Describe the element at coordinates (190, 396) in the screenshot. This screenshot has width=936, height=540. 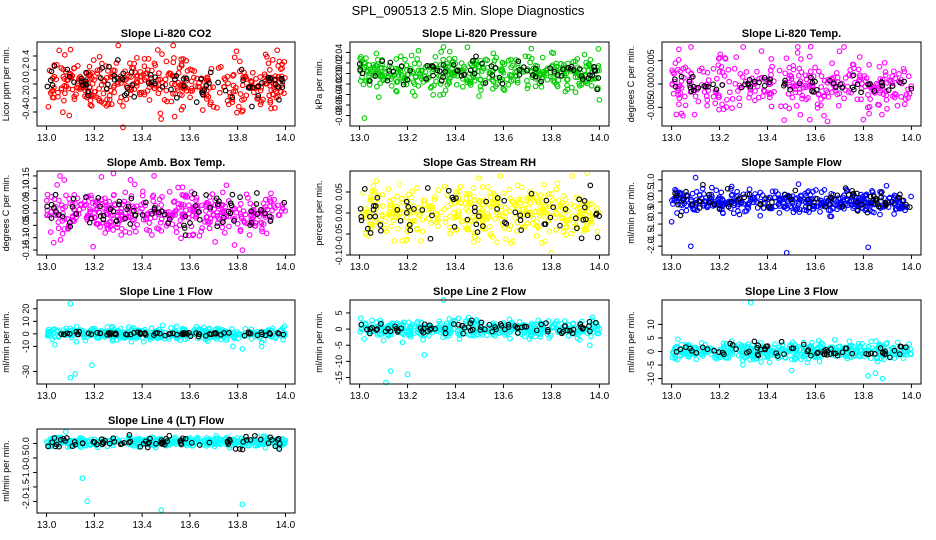
I see `x-tick-label: 13.6` at that location.